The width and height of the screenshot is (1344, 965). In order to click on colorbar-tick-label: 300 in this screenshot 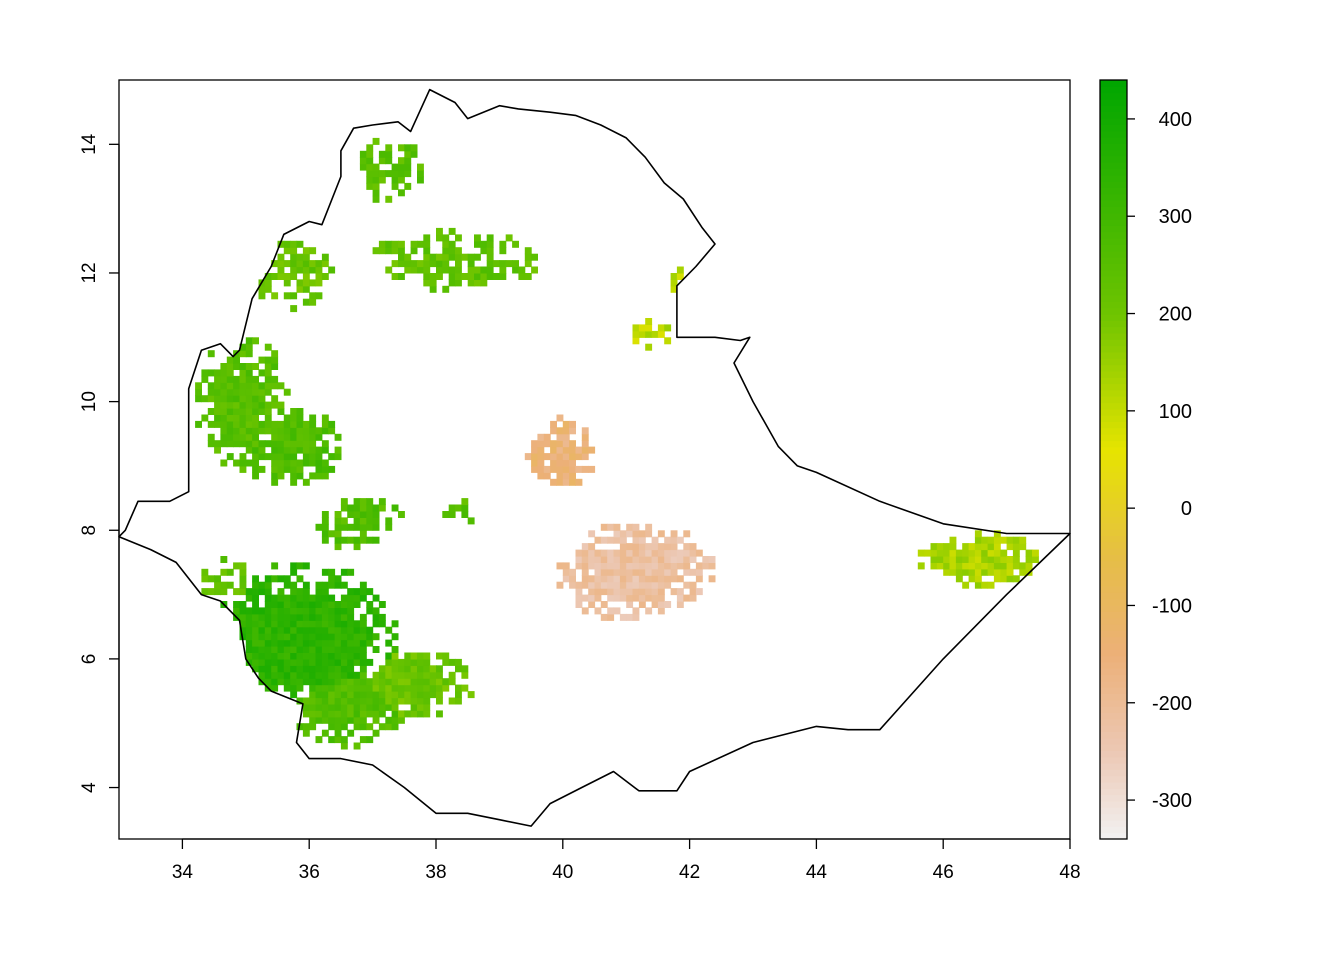, I will do `click(1175, 217)`.